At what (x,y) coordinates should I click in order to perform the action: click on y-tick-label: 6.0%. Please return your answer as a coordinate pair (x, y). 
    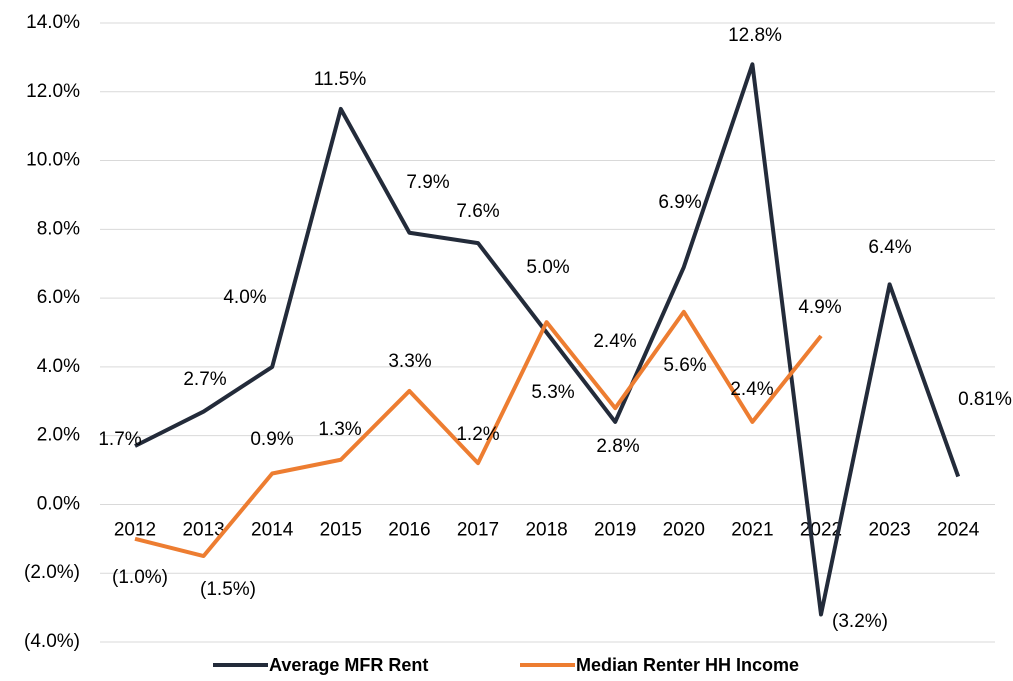
    Looking at the image, I should click on (58, 297).